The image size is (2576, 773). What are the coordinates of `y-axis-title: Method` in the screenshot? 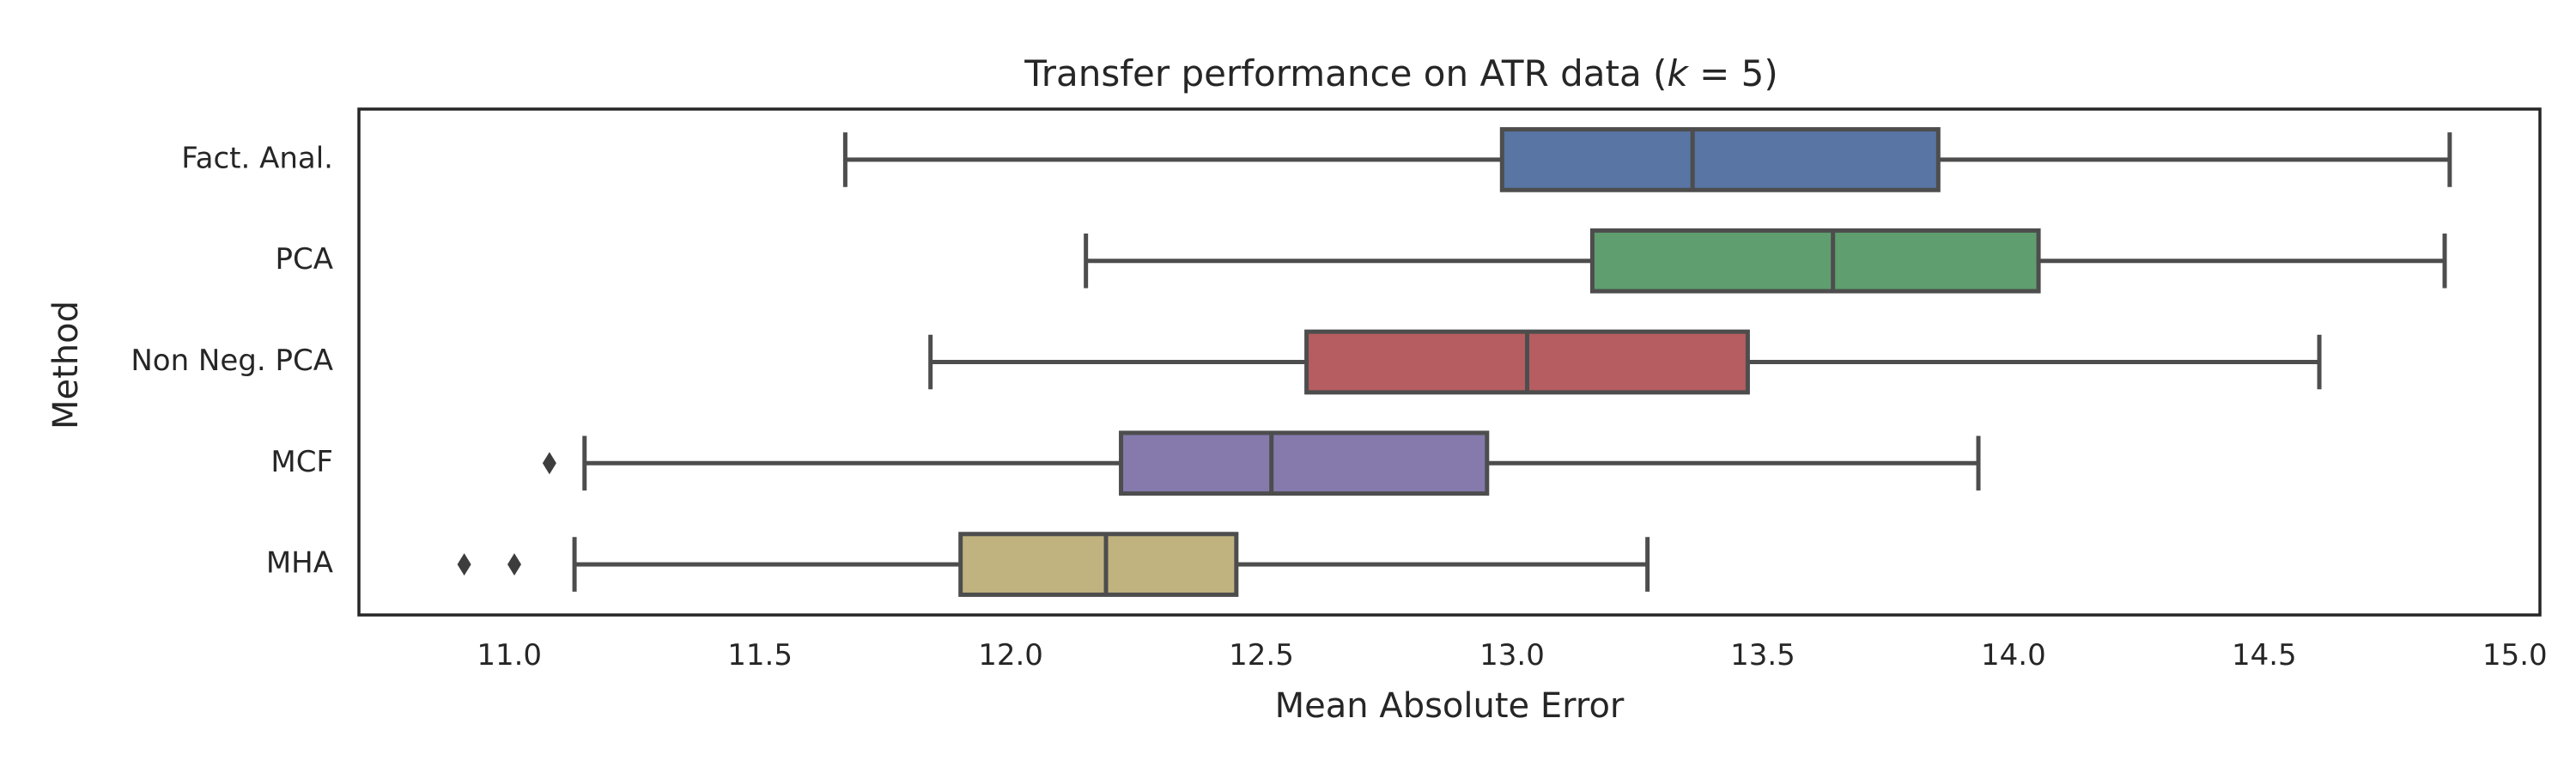 It's located at (66, 365).